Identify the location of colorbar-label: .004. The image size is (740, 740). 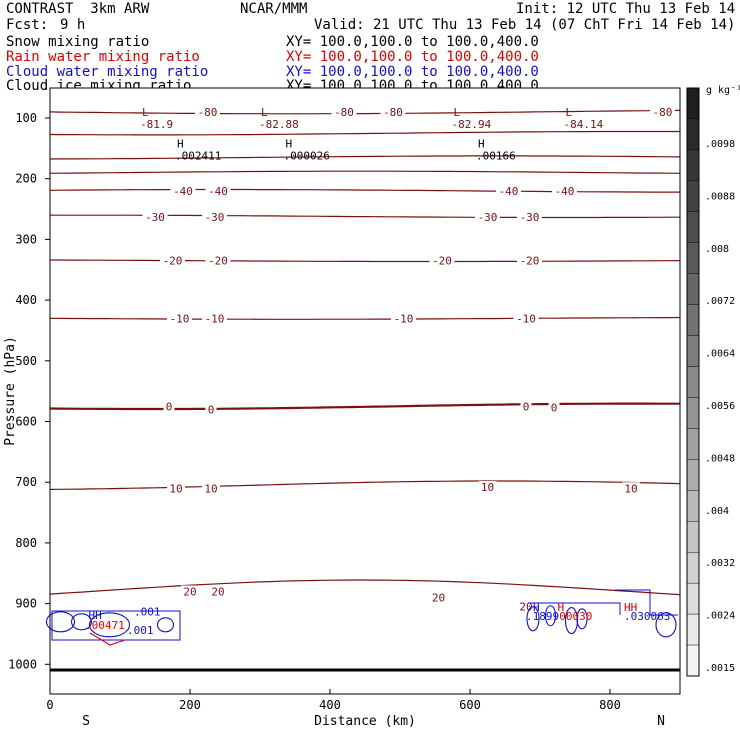
(717, 511).